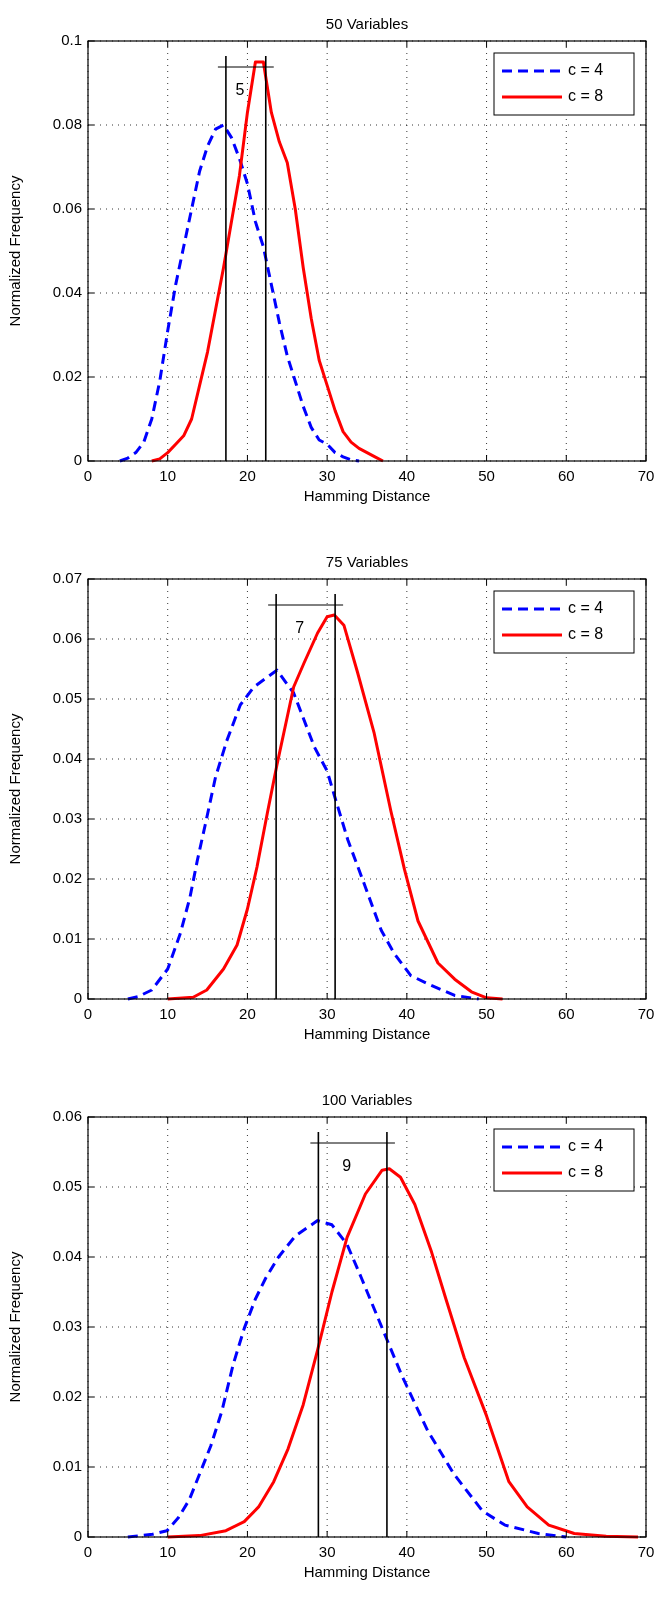 The height and width of the screenshot is (1614, 660). I want to click on y-tick-label: 0.08, so click(67, 123).